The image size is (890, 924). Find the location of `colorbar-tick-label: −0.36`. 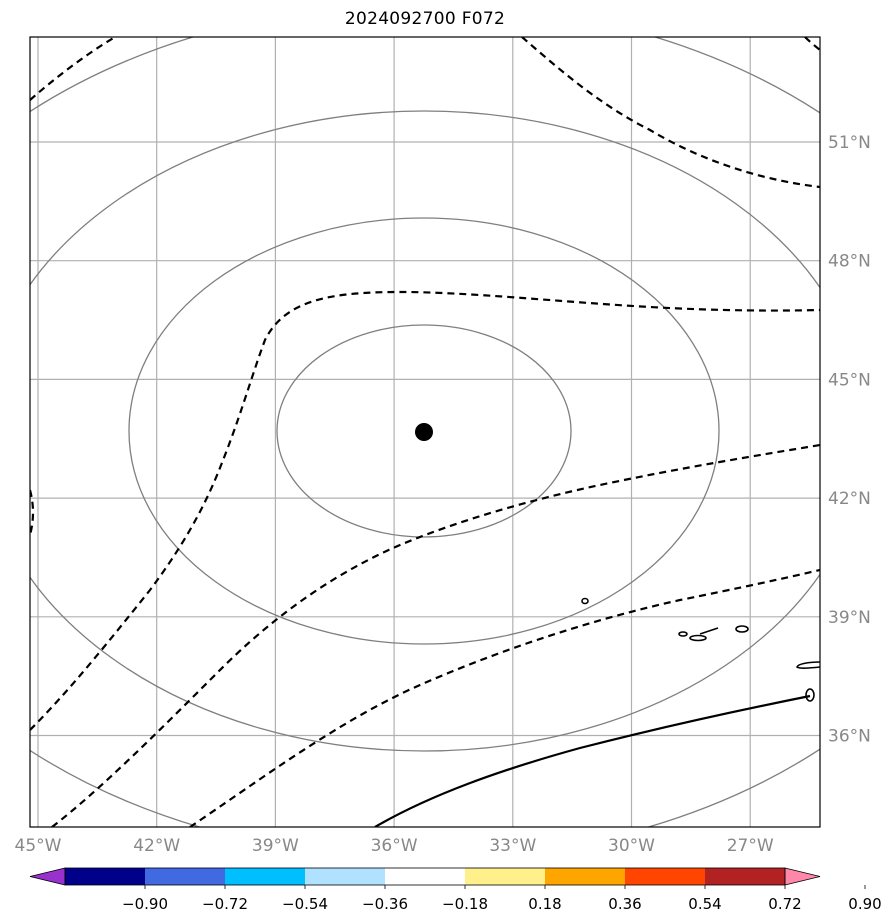

colorbar-tick-label: −0.36 is located at coordinates (385, 904).